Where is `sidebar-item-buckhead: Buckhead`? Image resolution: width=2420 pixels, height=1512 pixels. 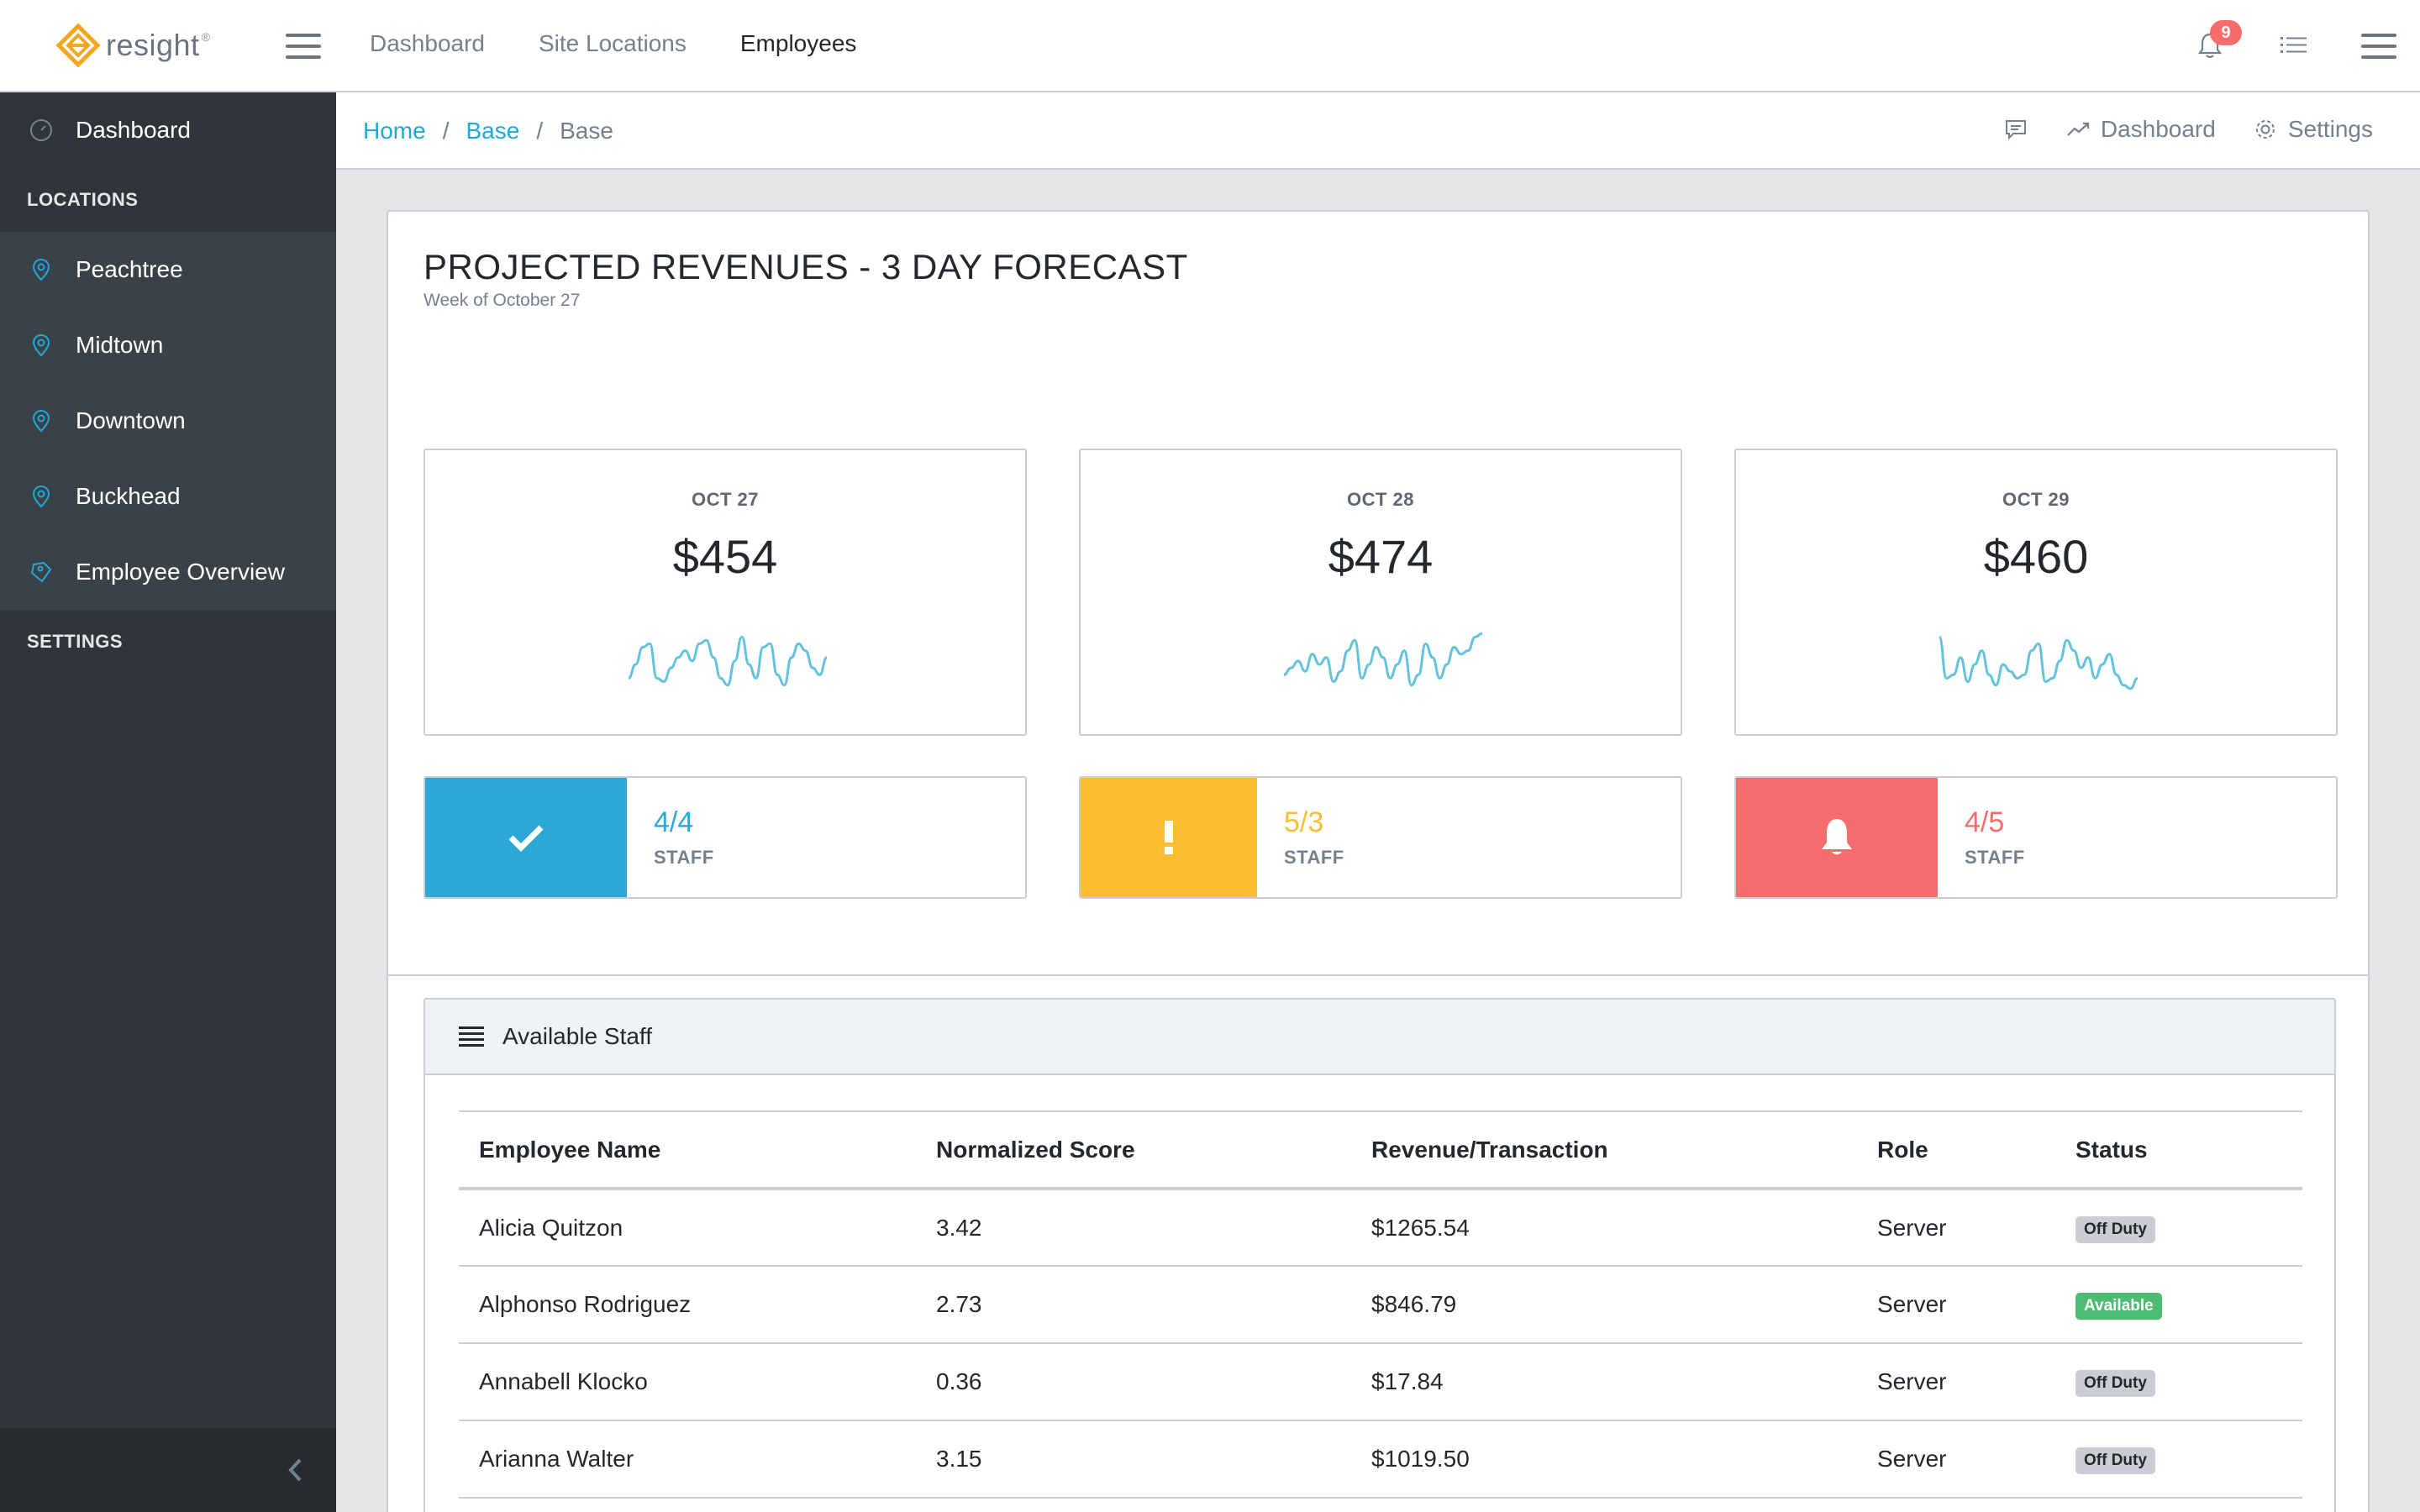 sidebar-item-buckhead: Buckhead is located at coordinates (168, 496).